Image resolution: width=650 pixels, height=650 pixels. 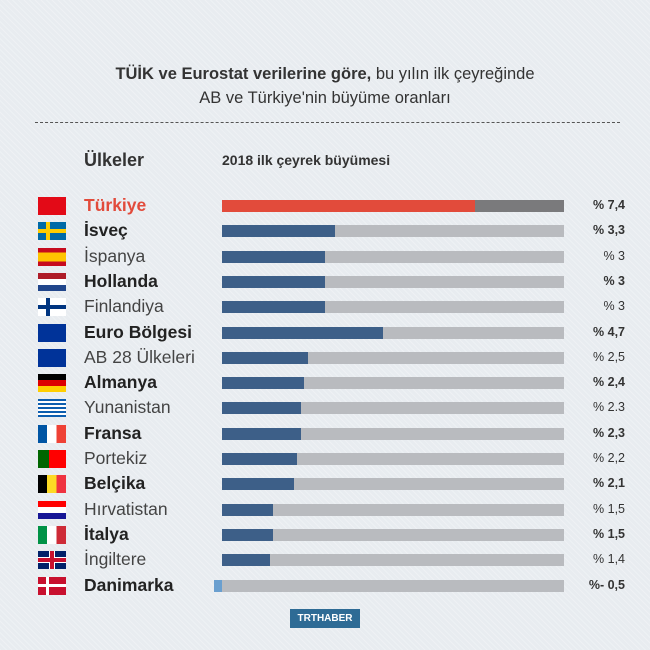 I want to click on value-label: % 2,4, so click(x=609, y=382).